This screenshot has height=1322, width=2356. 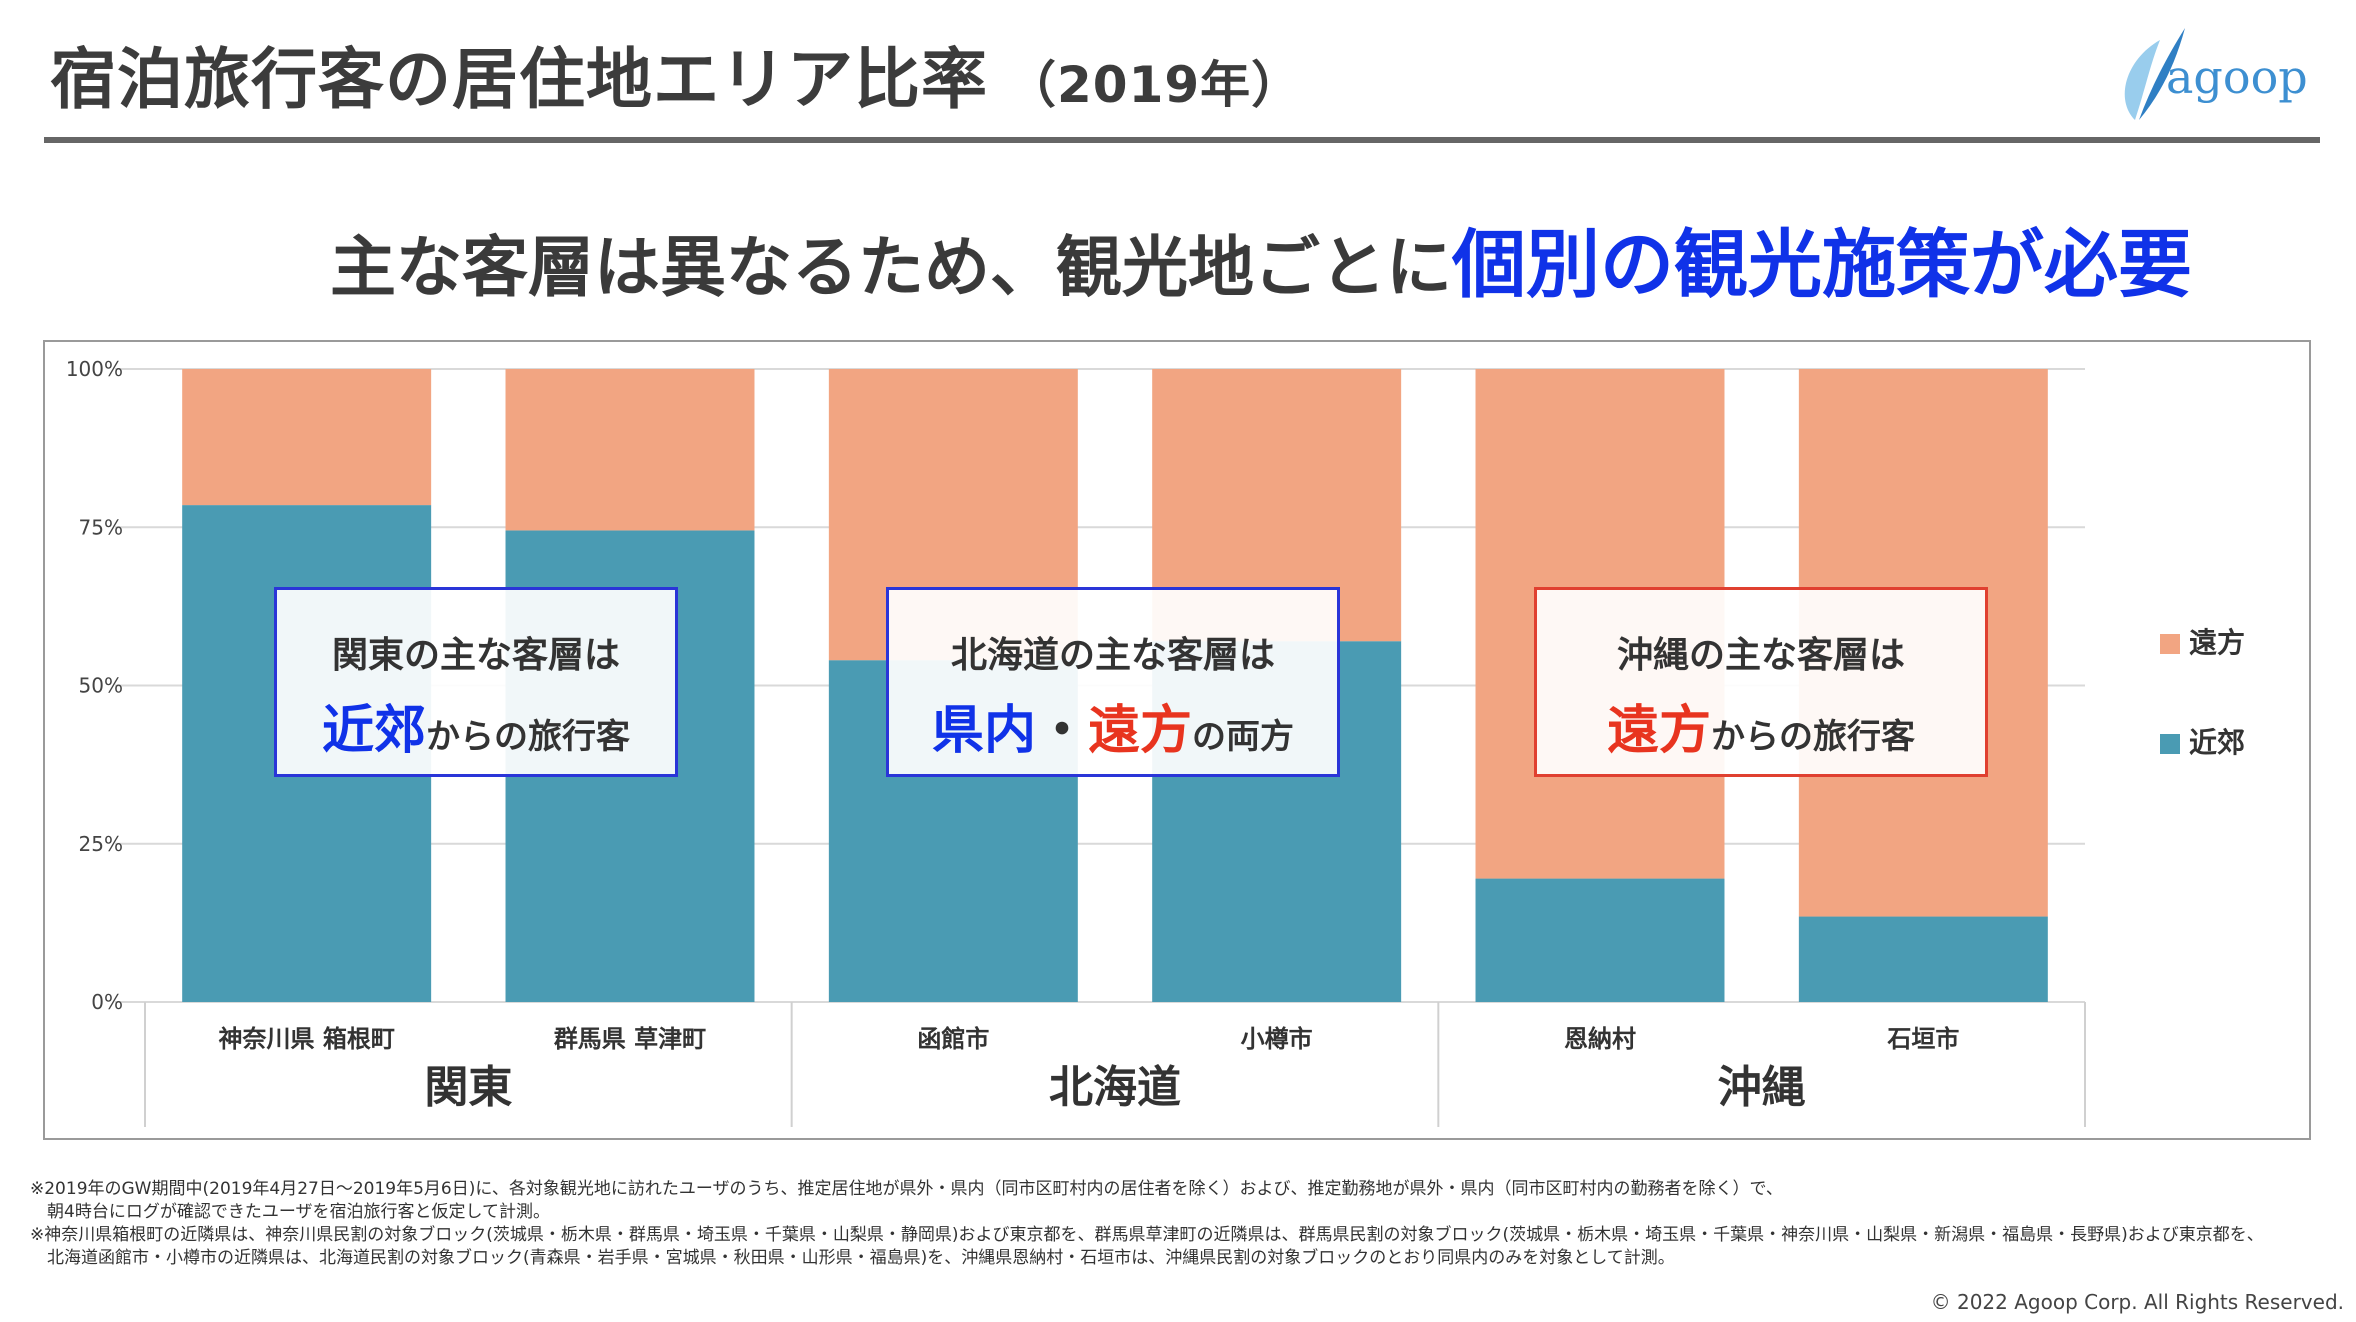 I want to click on headline: 主な客層は異なるため、観光地ごとに個別の観光施策が必要, so click(x=1261, y=258).